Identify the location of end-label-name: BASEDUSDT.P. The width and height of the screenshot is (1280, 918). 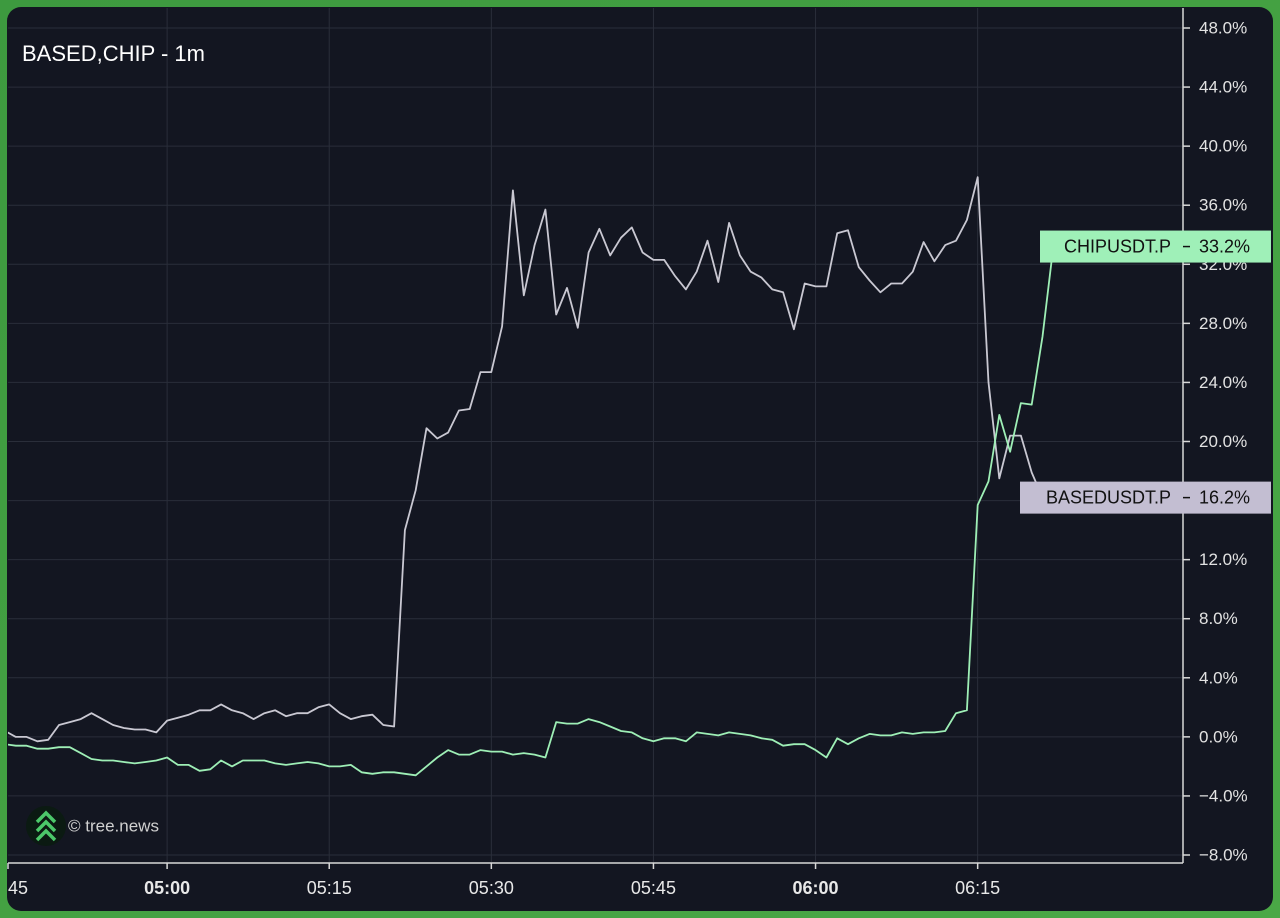
(1108, 497).